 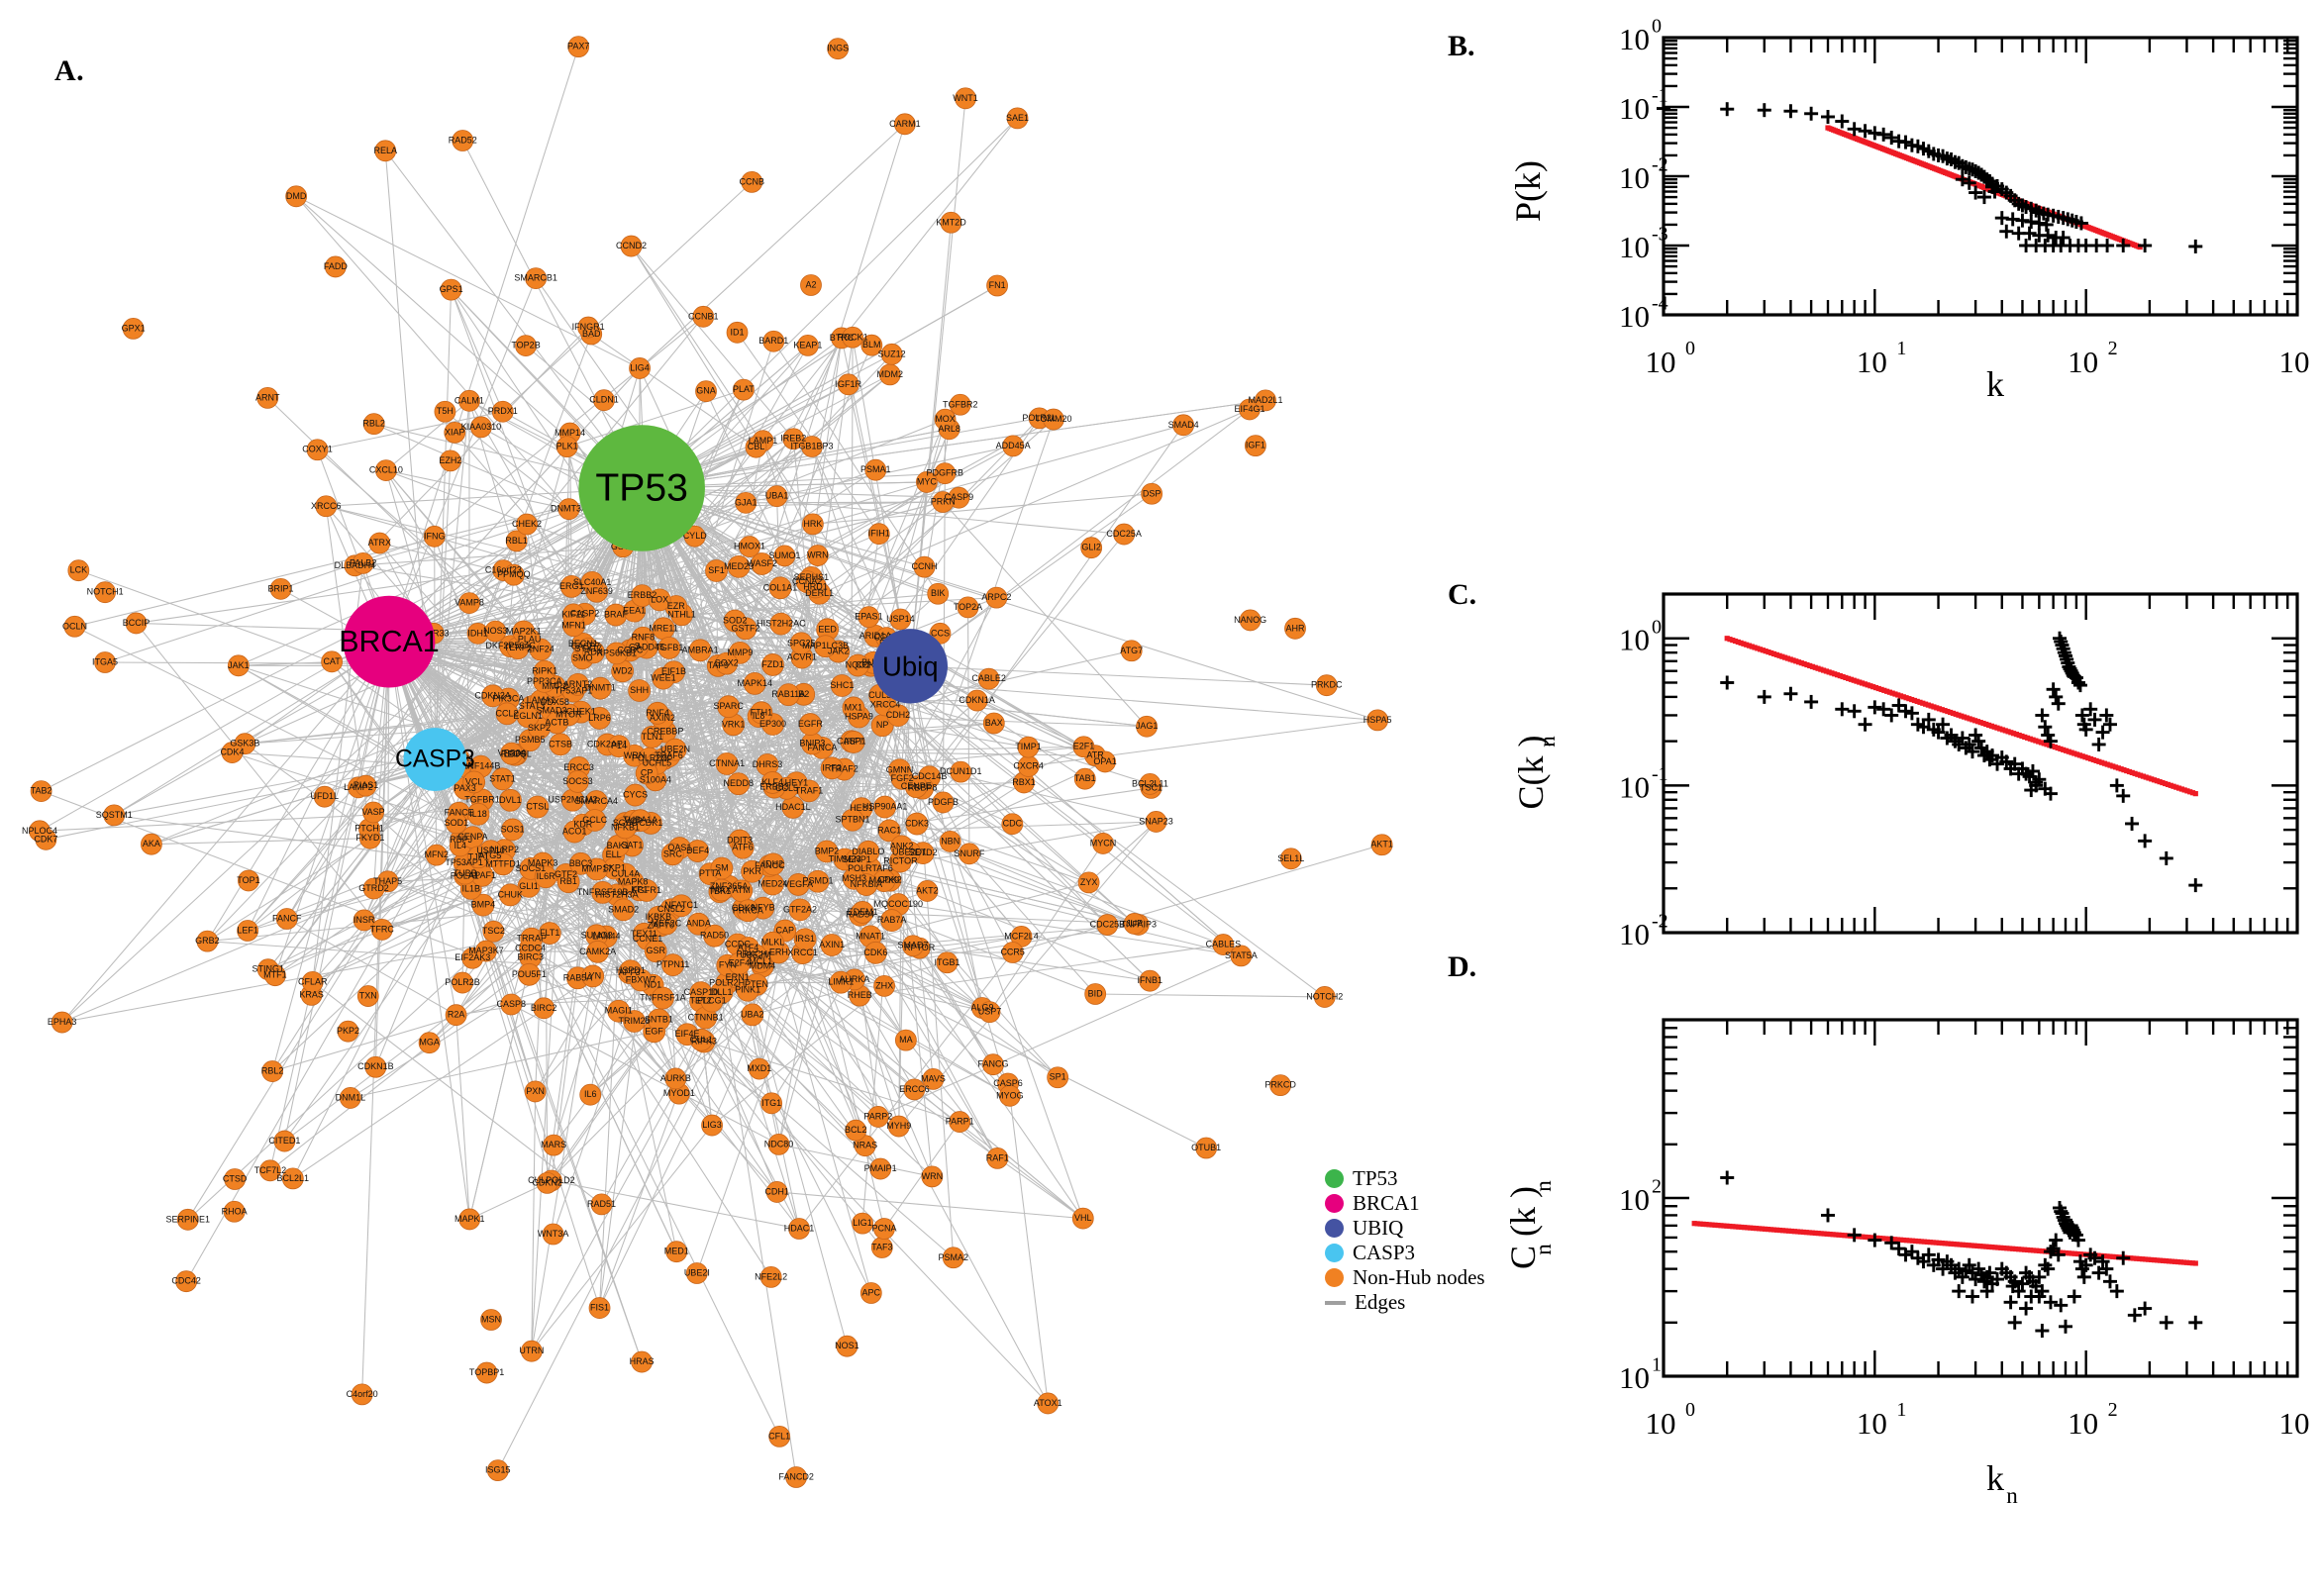 I want to click on network-node-label: IRS1, so click(x=805, y=939).